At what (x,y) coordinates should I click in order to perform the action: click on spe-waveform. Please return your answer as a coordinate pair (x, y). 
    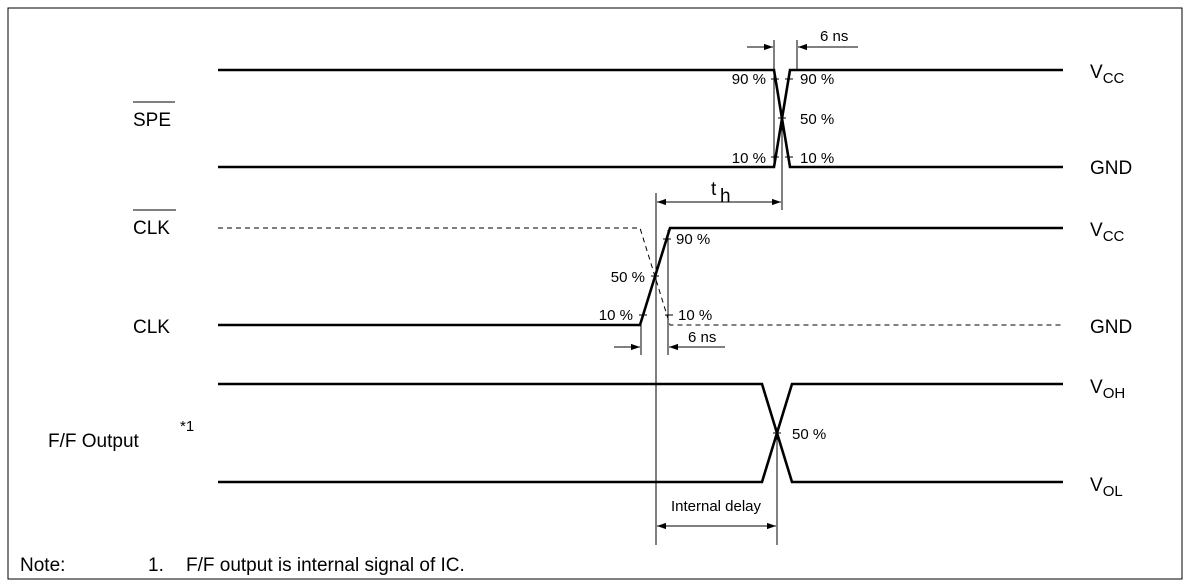
    Looking at the image, I should click on (640, 118).